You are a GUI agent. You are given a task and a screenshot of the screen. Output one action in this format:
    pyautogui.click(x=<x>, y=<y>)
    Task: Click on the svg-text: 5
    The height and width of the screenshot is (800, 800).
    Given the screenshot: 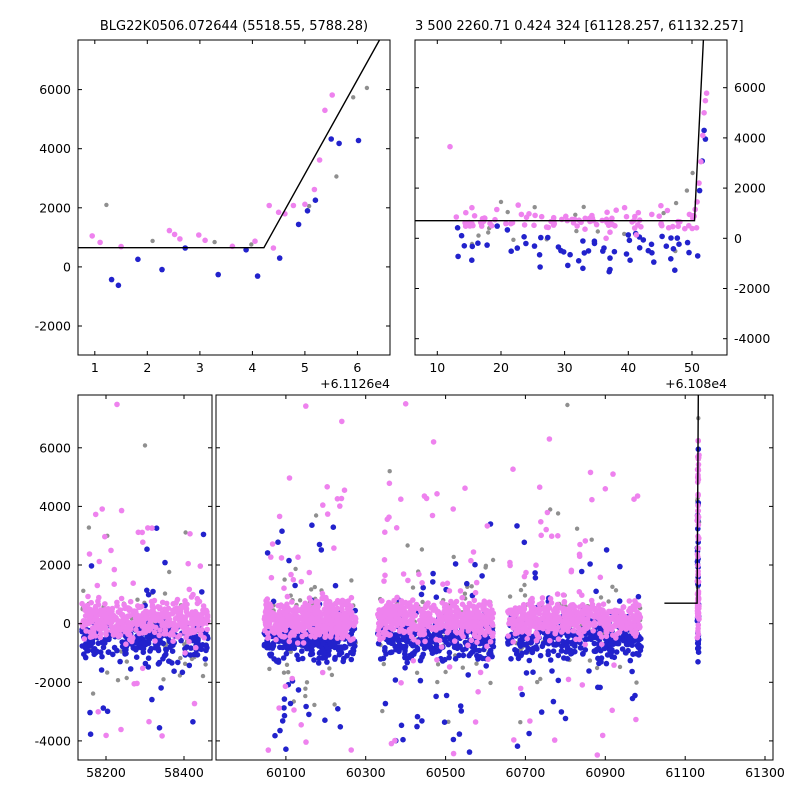 What is the action you would take?
    pyautogui.click(x=305, y=367)
    